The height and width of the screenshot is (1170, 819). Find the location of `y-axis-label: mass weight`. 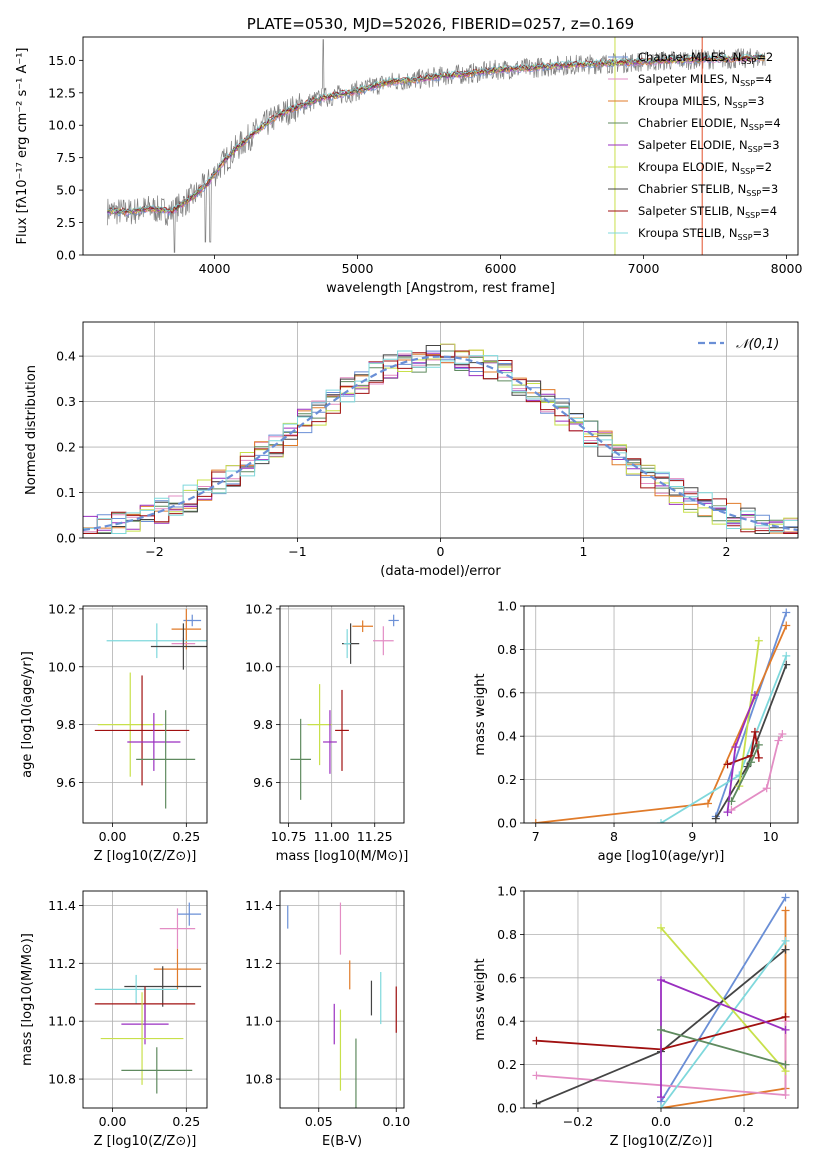

y-axis-label: mass weight is located at coordinates (480, 714).